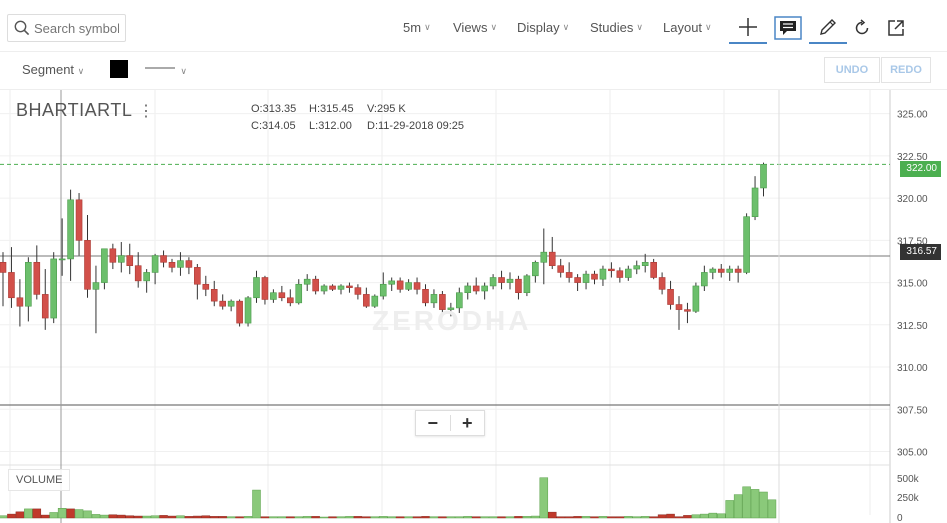 The image size is (947, 523). Describe the element at coordinates (48, 69) in the screenshot. I see `segment-label: Segment` at that location.